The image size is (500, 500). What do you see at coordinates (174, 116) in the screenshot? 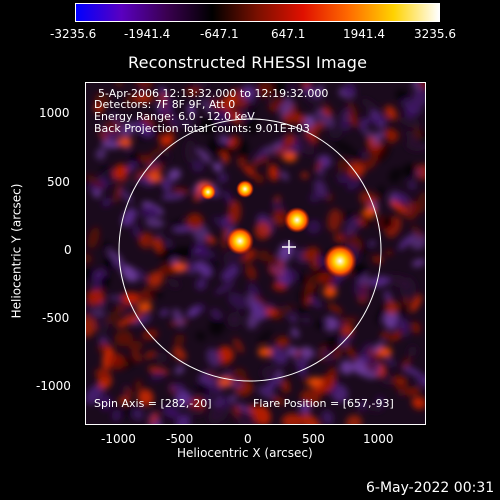
I see `info-line-energy-range: Energy Range: 6.0 - 12.0 keV` at bounding box center [174, 116].